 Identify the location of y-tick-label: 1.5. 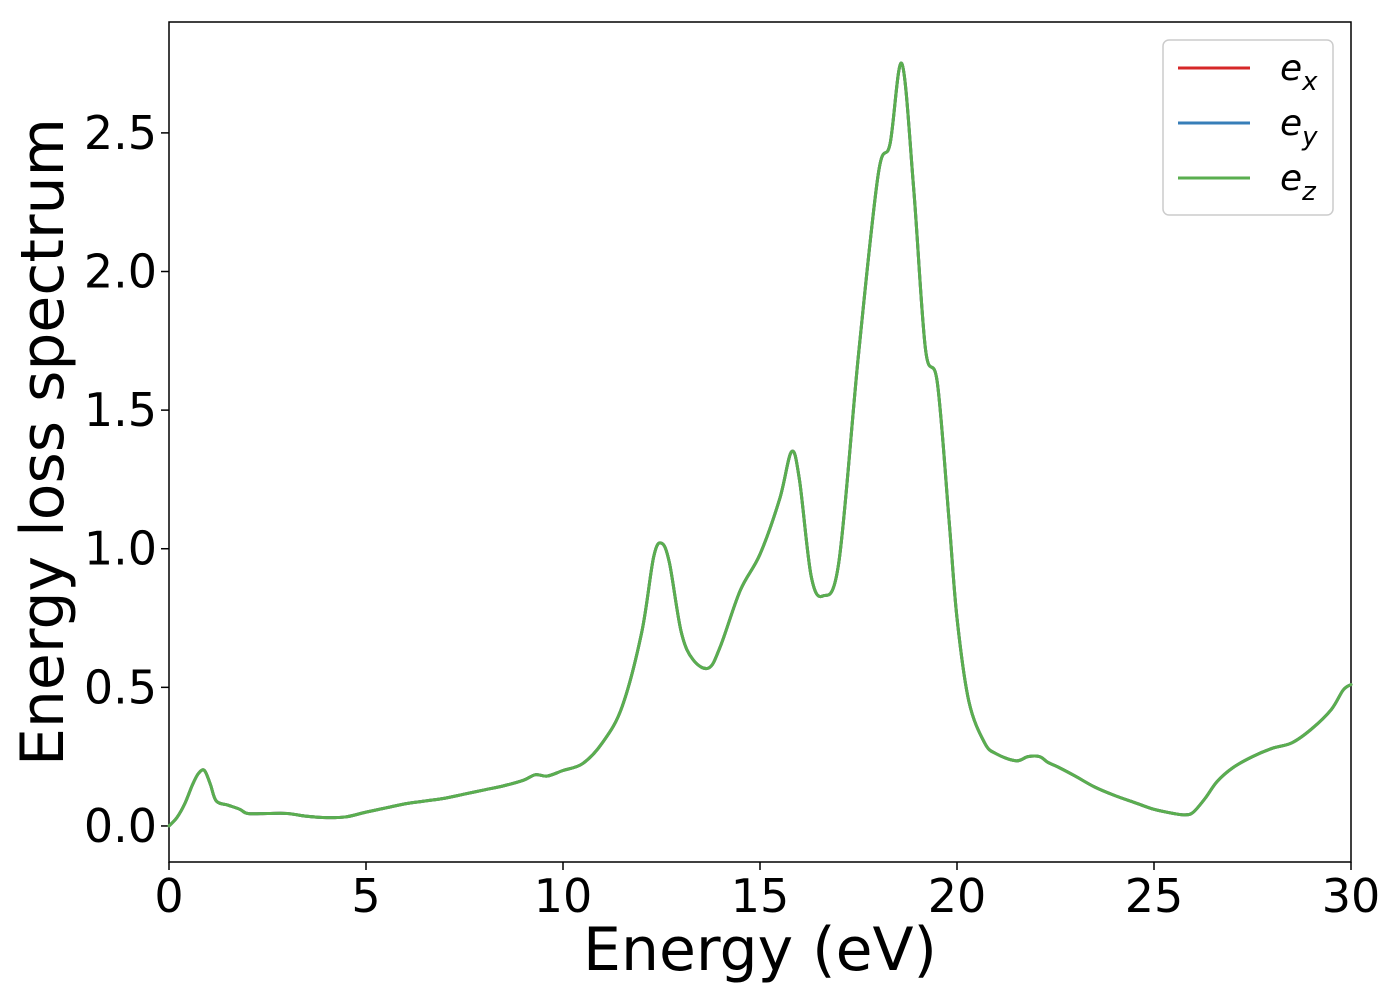
(120, 410).